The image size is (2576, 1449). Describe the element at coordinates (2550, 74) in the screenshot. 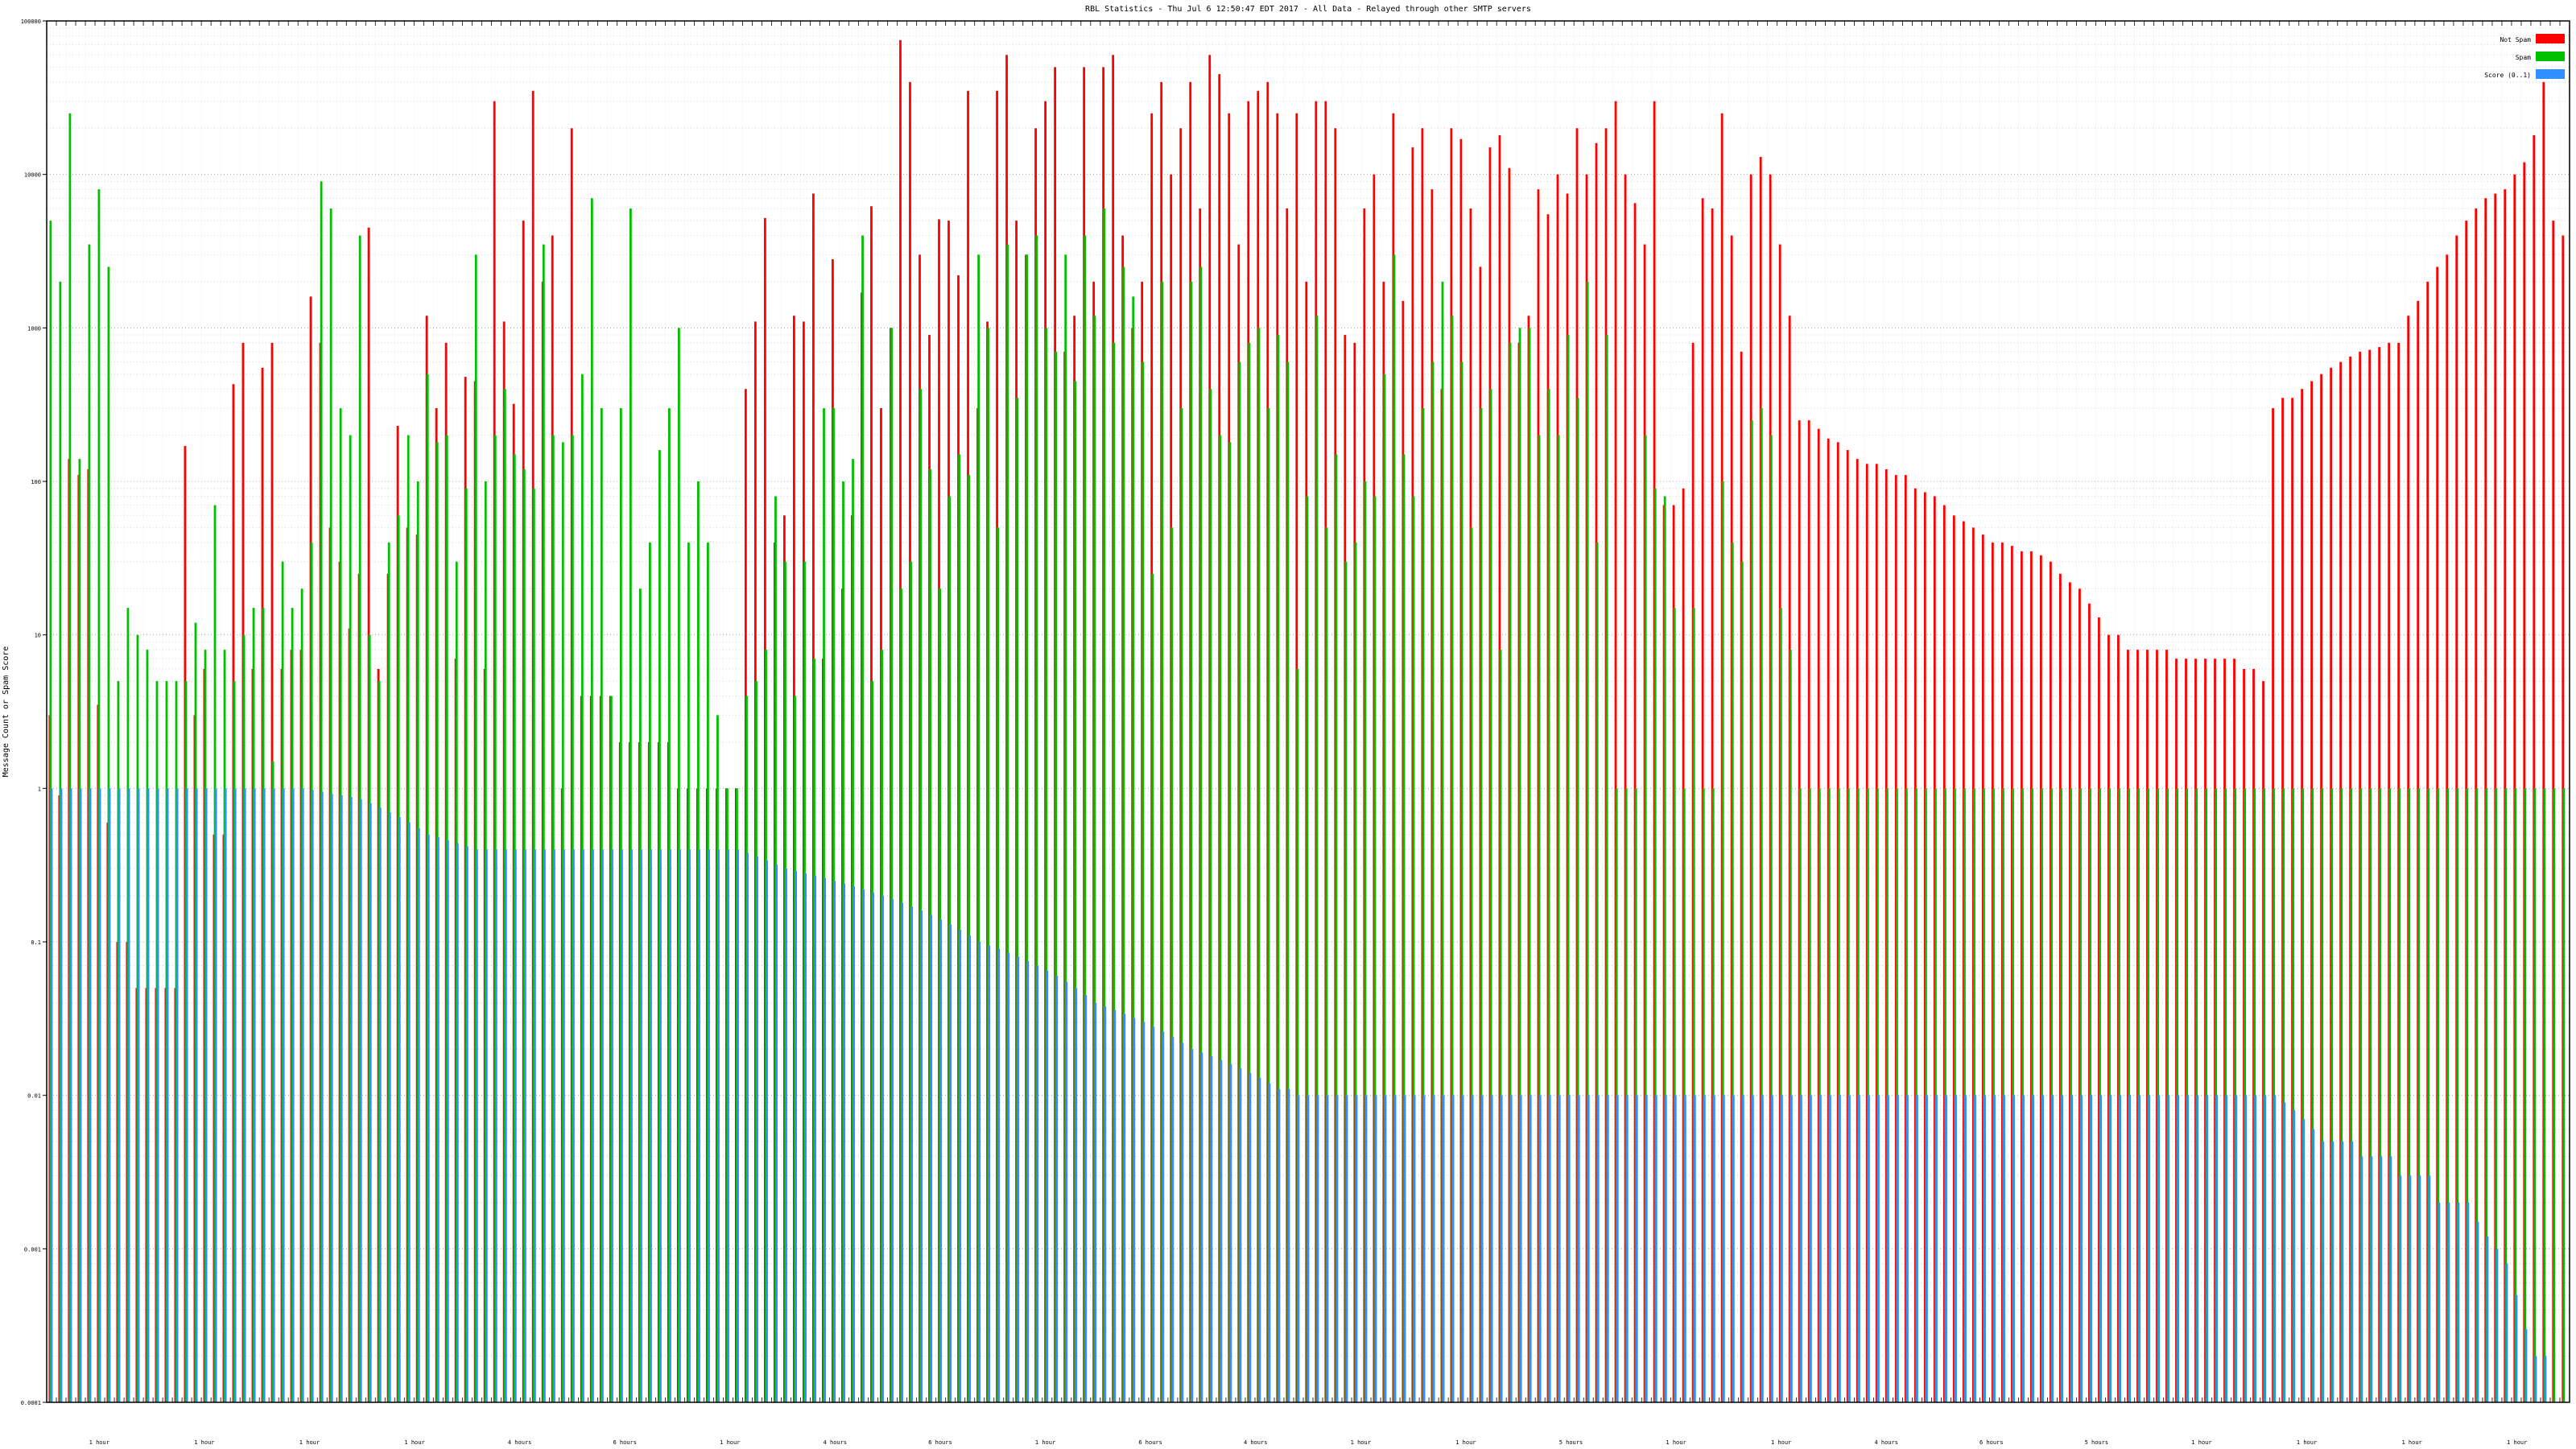

I see `legend-swatch` at that location.